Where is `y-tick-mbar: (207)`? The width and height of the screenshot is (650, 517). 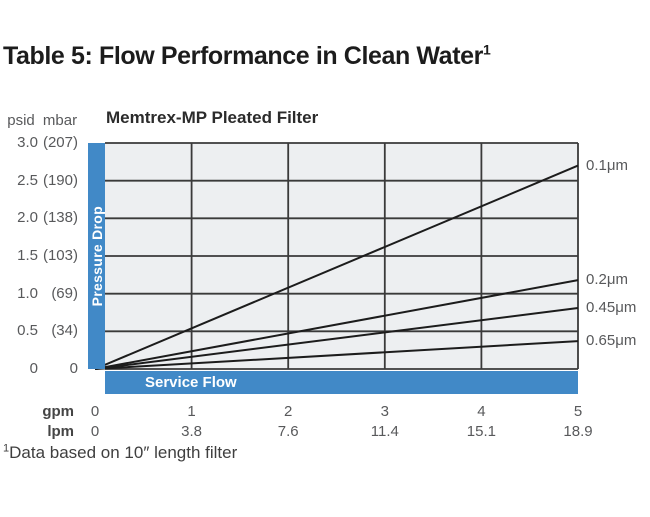 y-tick-mbar: (207) is located at coordinates (60, 142).